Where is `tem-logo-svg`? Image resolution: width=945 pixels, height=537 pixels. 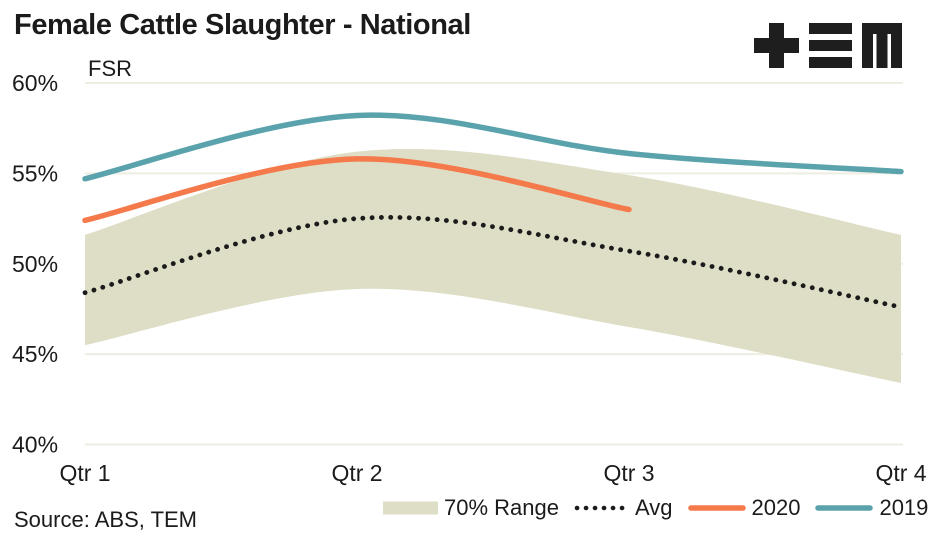
tem-logo-svg is located at coordinates (828, 45).